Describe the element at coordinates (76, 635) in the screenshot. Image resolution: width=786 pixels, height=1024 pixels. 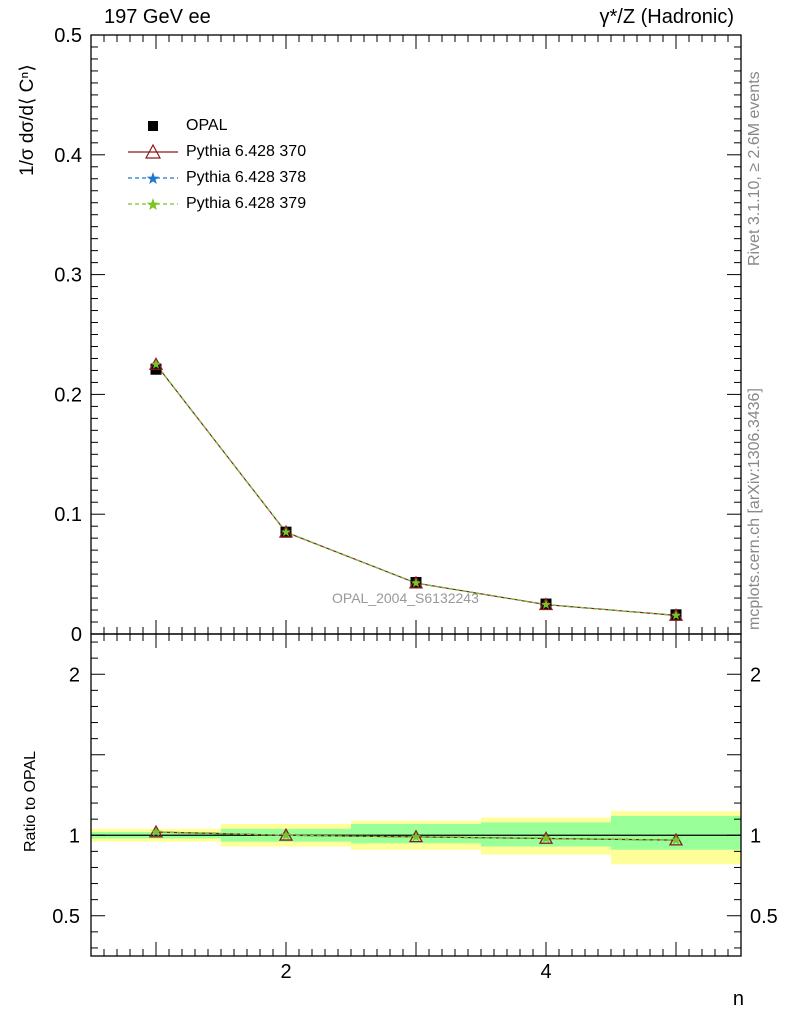
I see `main-y-tick-label: 0` at that location.